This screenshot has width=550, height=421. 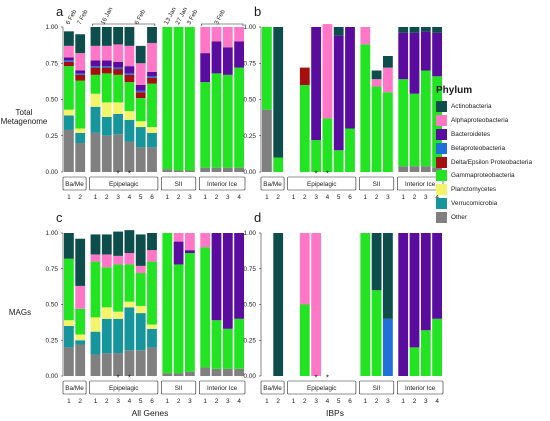 What do you see at coordinates (492, 135) in the screenshot?
I see `legend-item: Bacteroidetes` at bounding box center [492, 135].